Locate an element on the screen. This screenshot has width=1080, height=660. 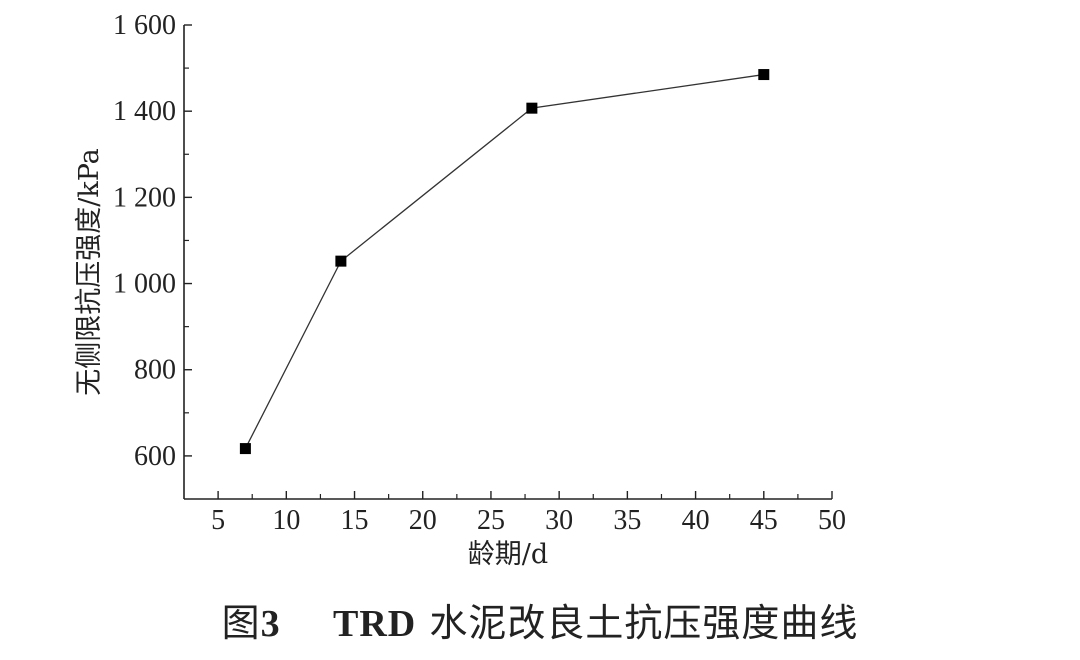
y-tick-label: 1 400 is located at coordinates (144, 111).